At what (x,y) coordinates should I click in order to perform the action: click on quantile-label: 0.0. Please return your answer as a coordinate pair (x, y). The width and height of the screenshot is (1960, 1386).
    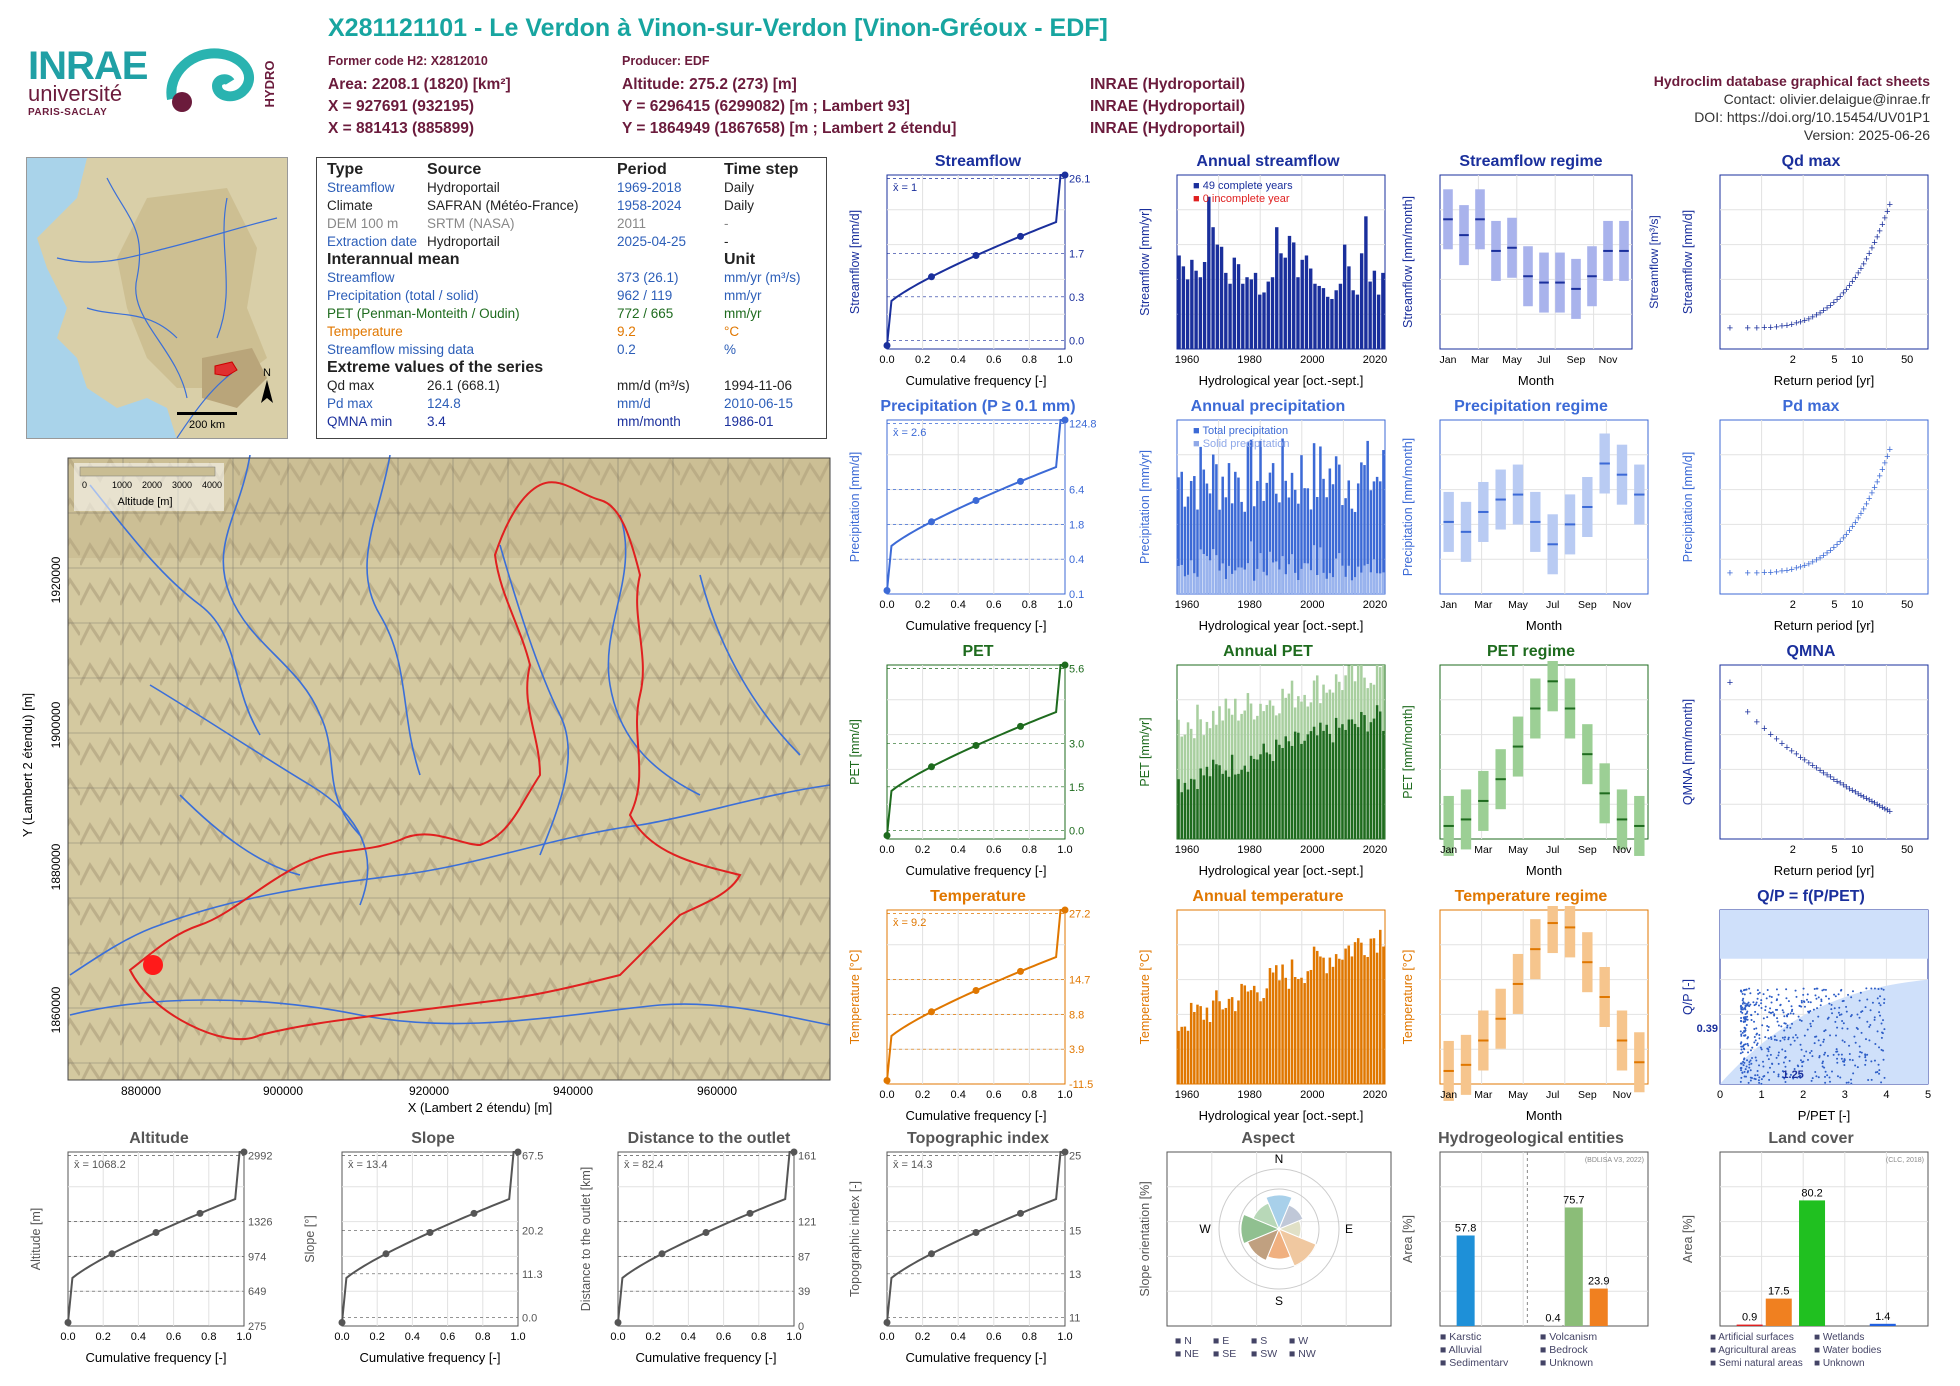
    Looking at the image, I should click on (1076, 341).